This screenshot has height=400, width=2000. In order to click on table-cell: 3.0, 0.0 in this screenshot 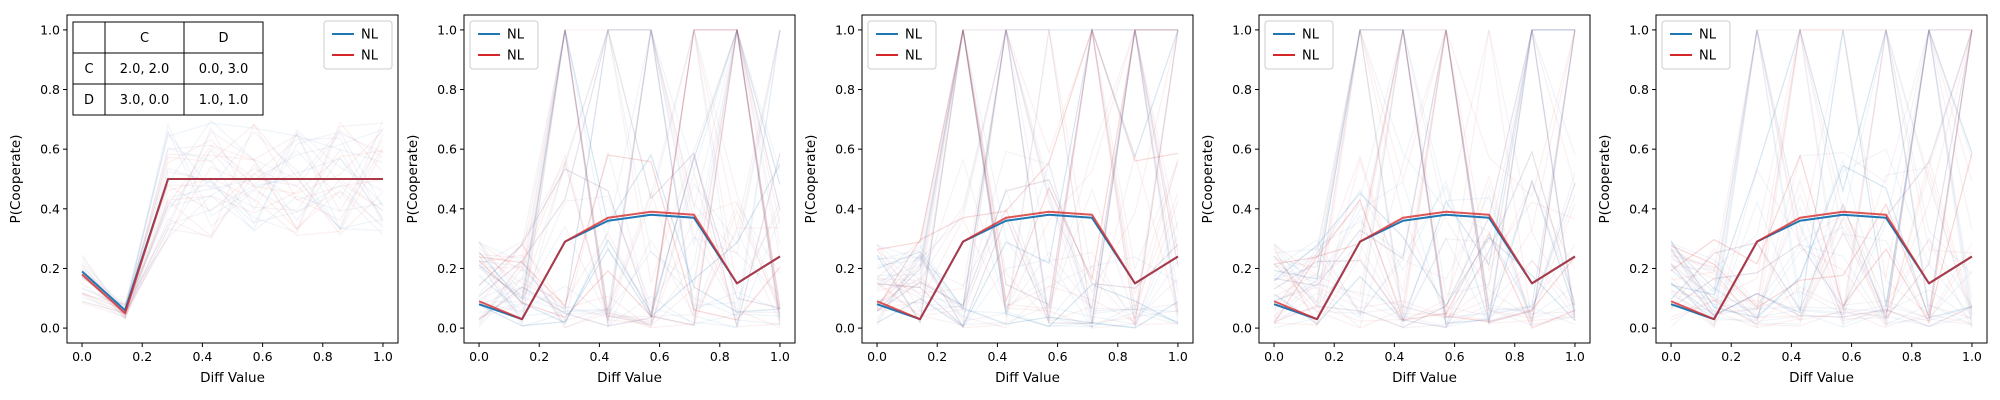, I will do `click(145, 100)`.